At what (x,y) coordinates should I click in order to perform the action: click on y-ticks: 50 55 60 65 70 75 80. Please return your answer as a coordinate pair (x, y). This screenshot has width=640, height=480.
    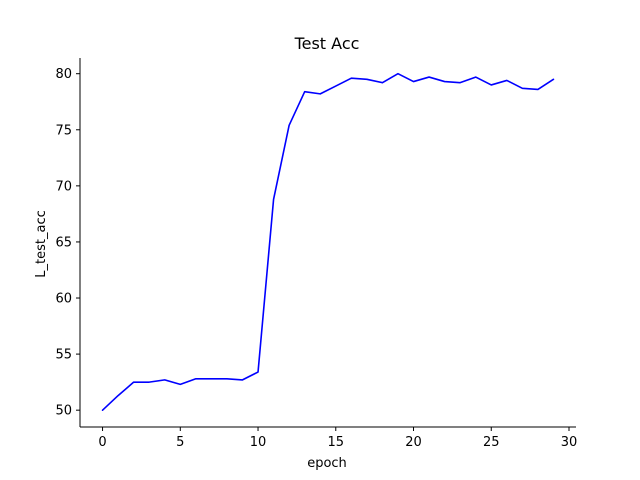
    Looking at the image, I should click on (67, 243).